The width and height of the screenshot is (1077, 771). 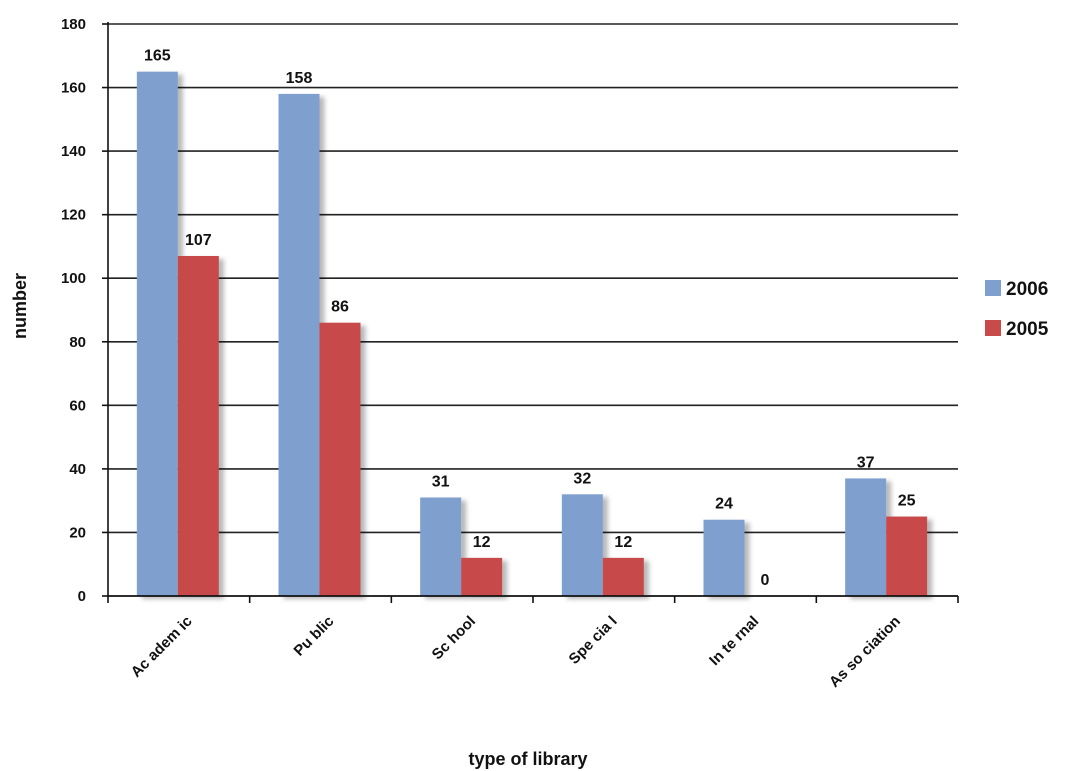 What do you see at coordinates (77, 532) in the screenshot?
I see `y-tick-label-20: 20` at bounding box center [77, 532].